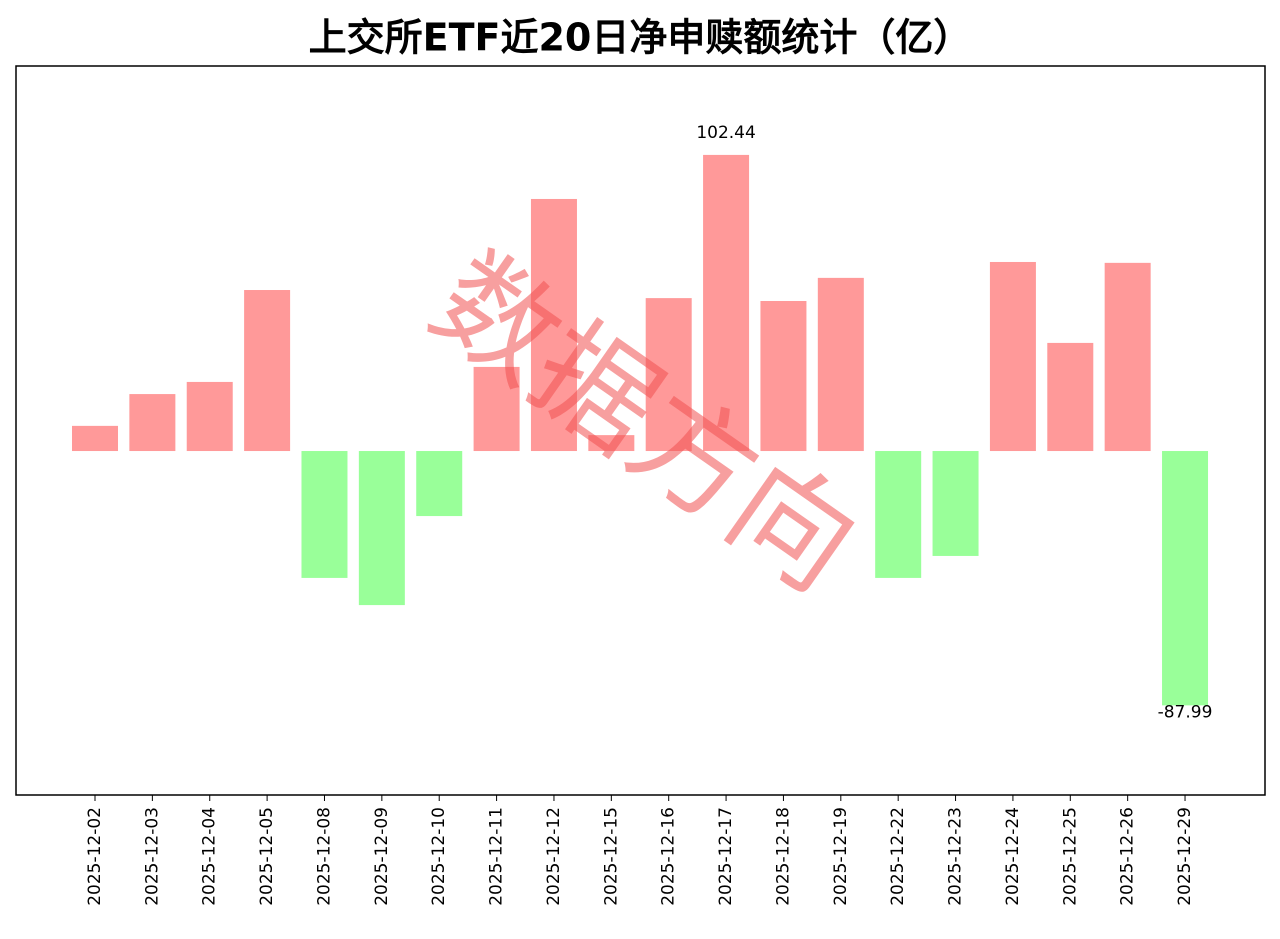 The image size is (1280, 939). I want to click on x-tick-label: 2025-12-23, so click(956, 856).